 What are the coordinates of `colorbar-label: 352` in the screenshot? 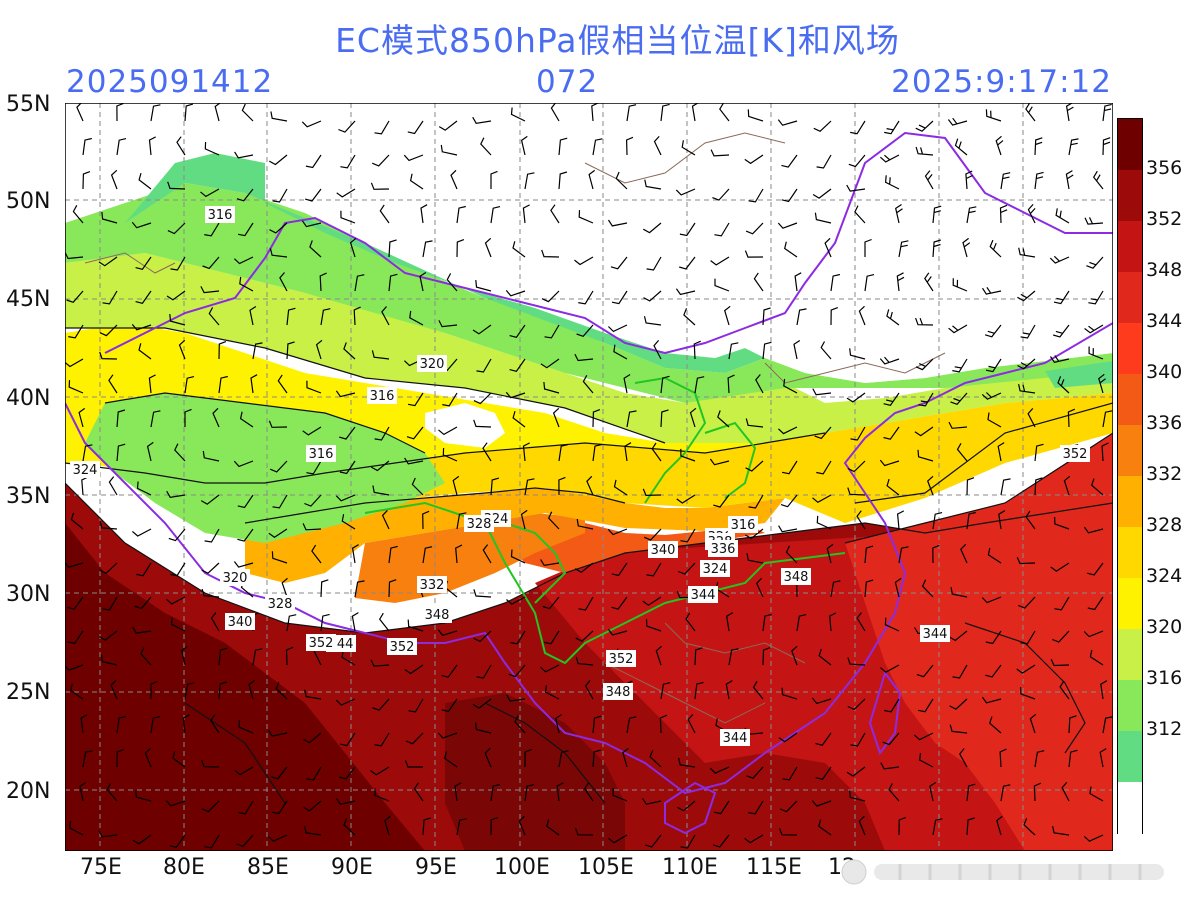 It's located at (1164, 219).